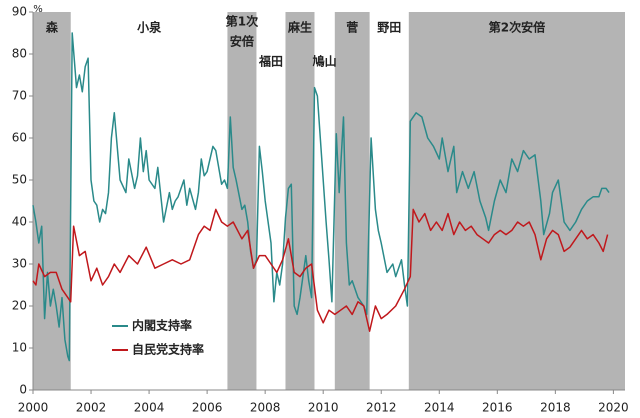 Image resolution: width=640 pixels, height=418 pixels. I want to click on x-tick-label: 2010, so click(323, 408).